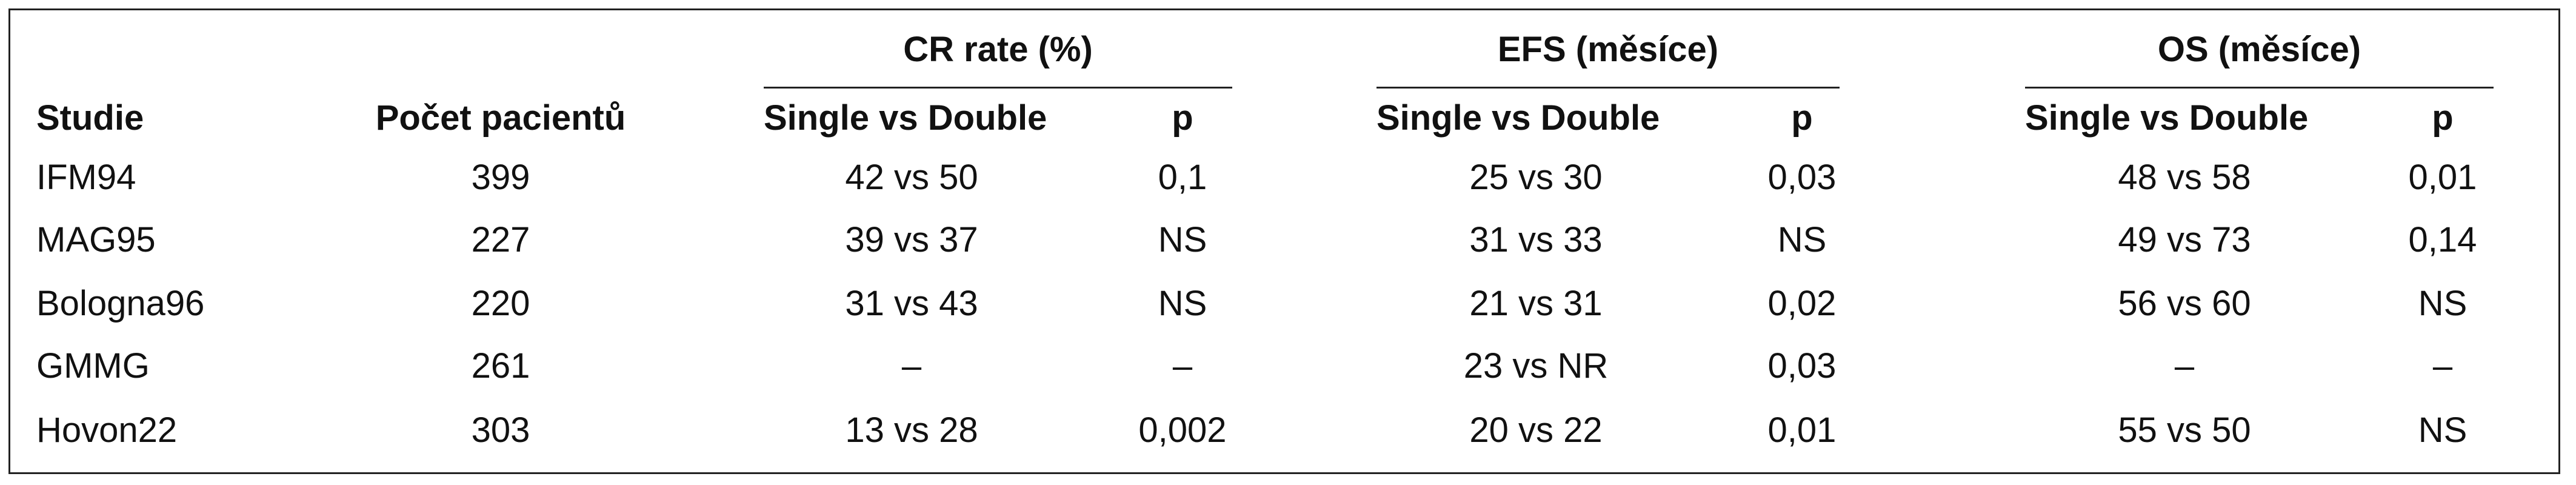 The image size is (2576, 485). What do you see at coordinates (96, 239) in the screenshot?
I see `study-name: MAG95` at bounding box center [96, 239].